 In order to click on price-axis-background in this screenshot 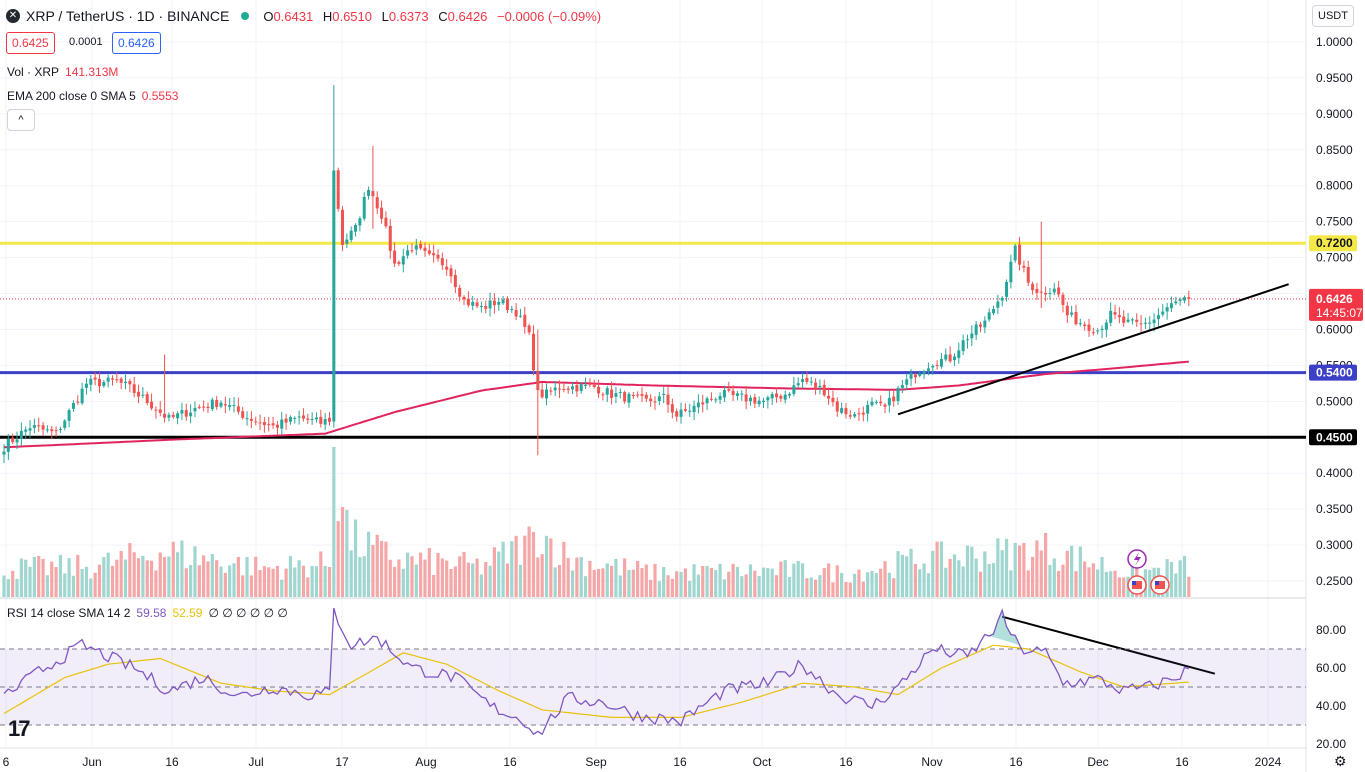, I will do `click(1336, 386)`.